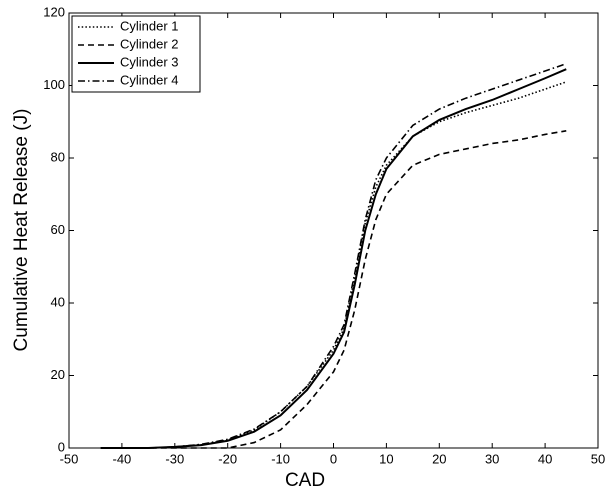 The height and width of the screenshot is (501, 608). I want to click on x-tick-label: 30, so click(492, 458).